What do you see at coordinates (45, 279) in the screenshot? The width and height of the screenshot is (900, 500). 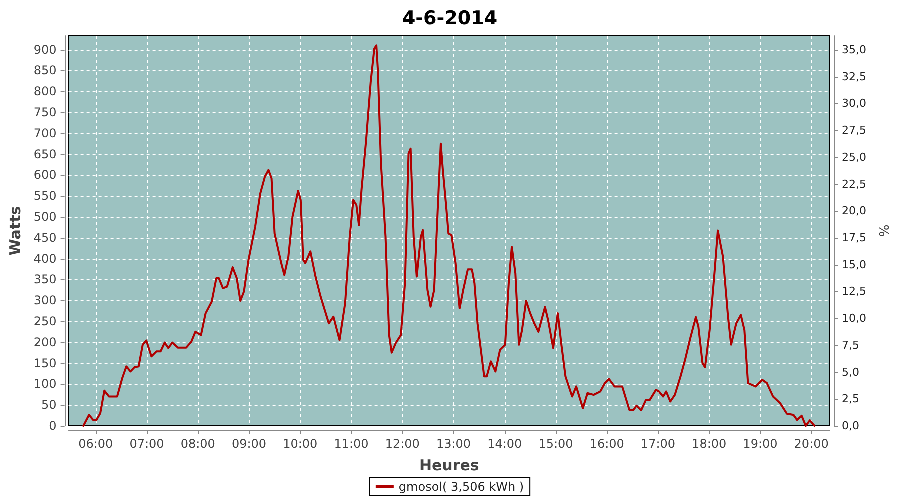 I see `y-tick-label: 350` at bounding box center [45, 279].